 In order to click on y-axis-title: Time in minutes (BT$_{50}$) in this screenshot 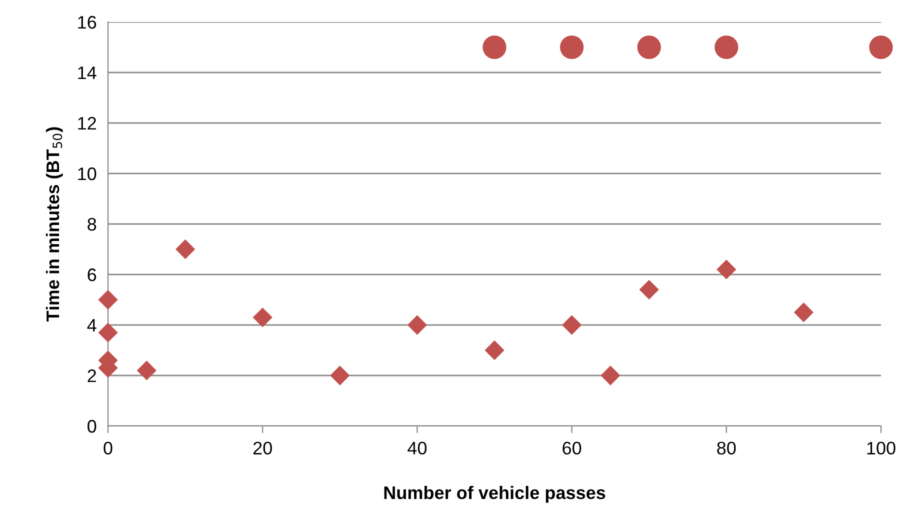, I will do `click(54, 224)`.